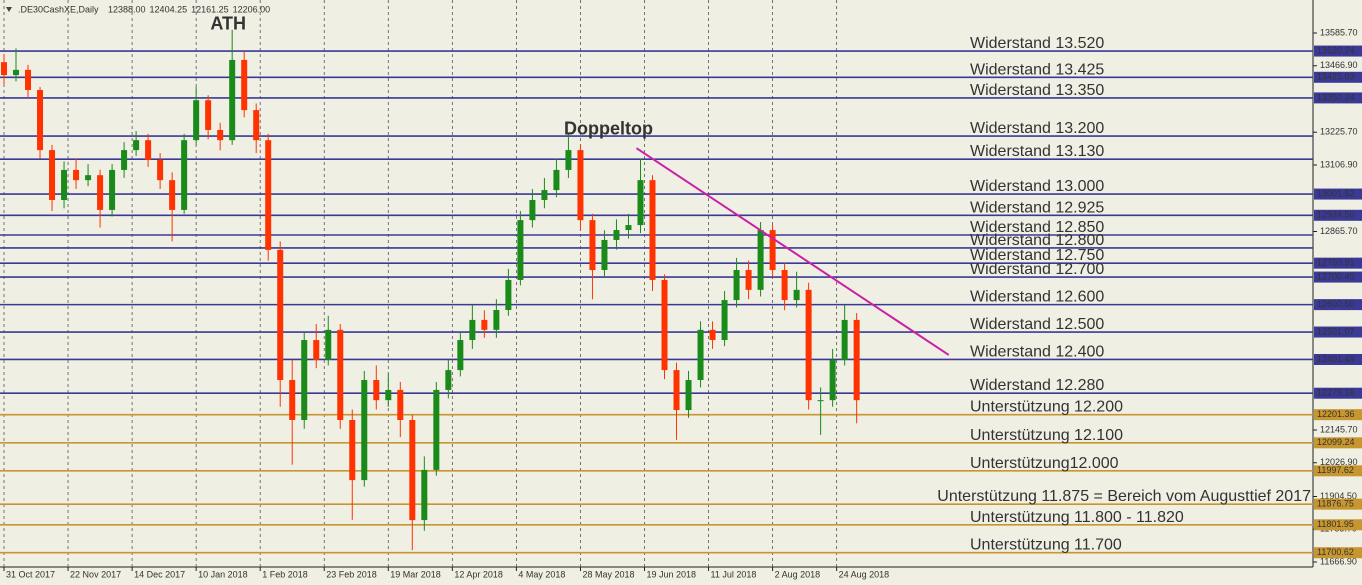  What do you see at coordinates (9, 9) in the screenshot?
I see `menu-arrow` at bounding box center [9, 9].